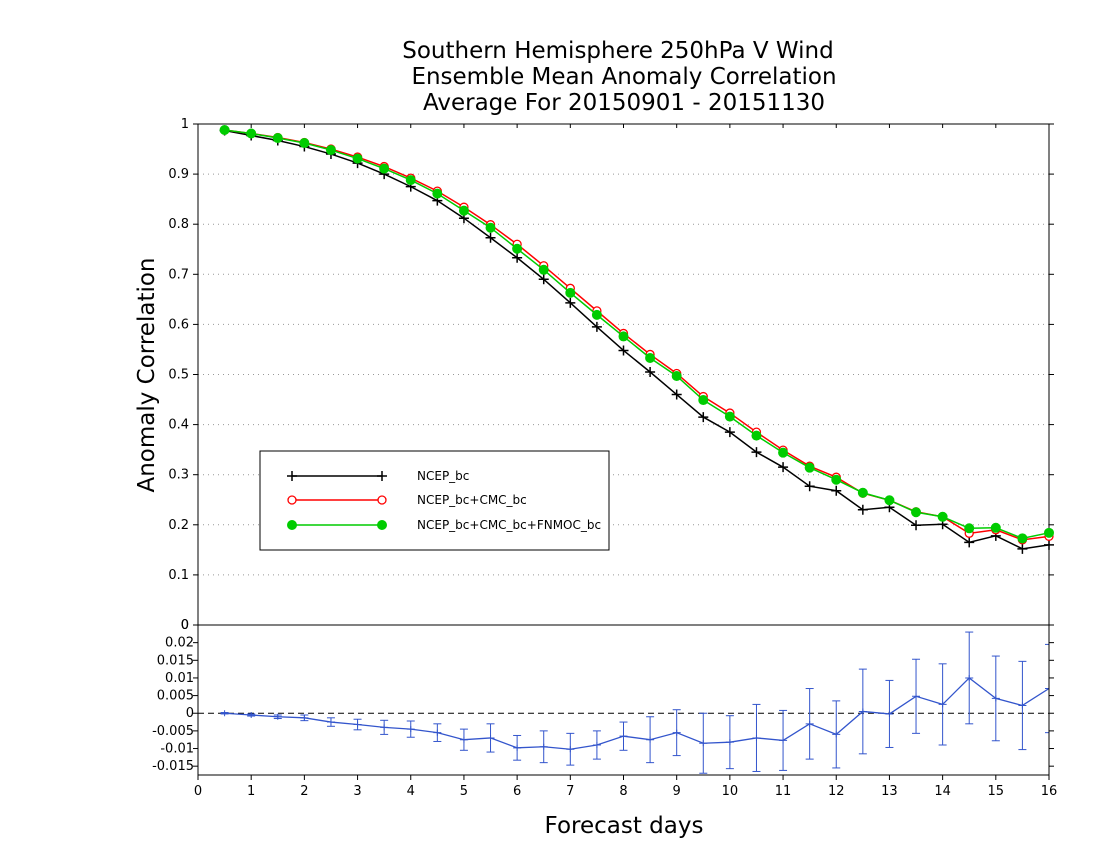  What do you see at coordinates (517, 791) in the screenshot?
I see `x-tick-label: 6` at bounding box center [517, 791].